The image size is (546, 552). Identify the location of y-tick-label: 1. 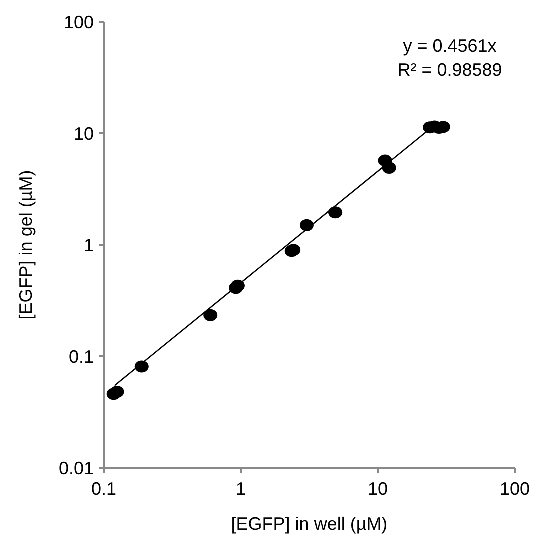
(89, 245).